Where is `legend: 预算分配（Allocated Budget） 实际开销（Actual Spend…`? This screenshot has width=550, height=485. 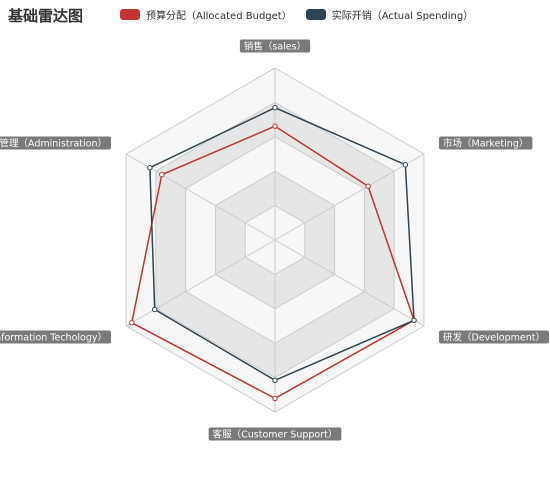
legend: 预算分配（Allocated Budget） 实际开销（Actual Spend… is located at coordinates (296, 14).